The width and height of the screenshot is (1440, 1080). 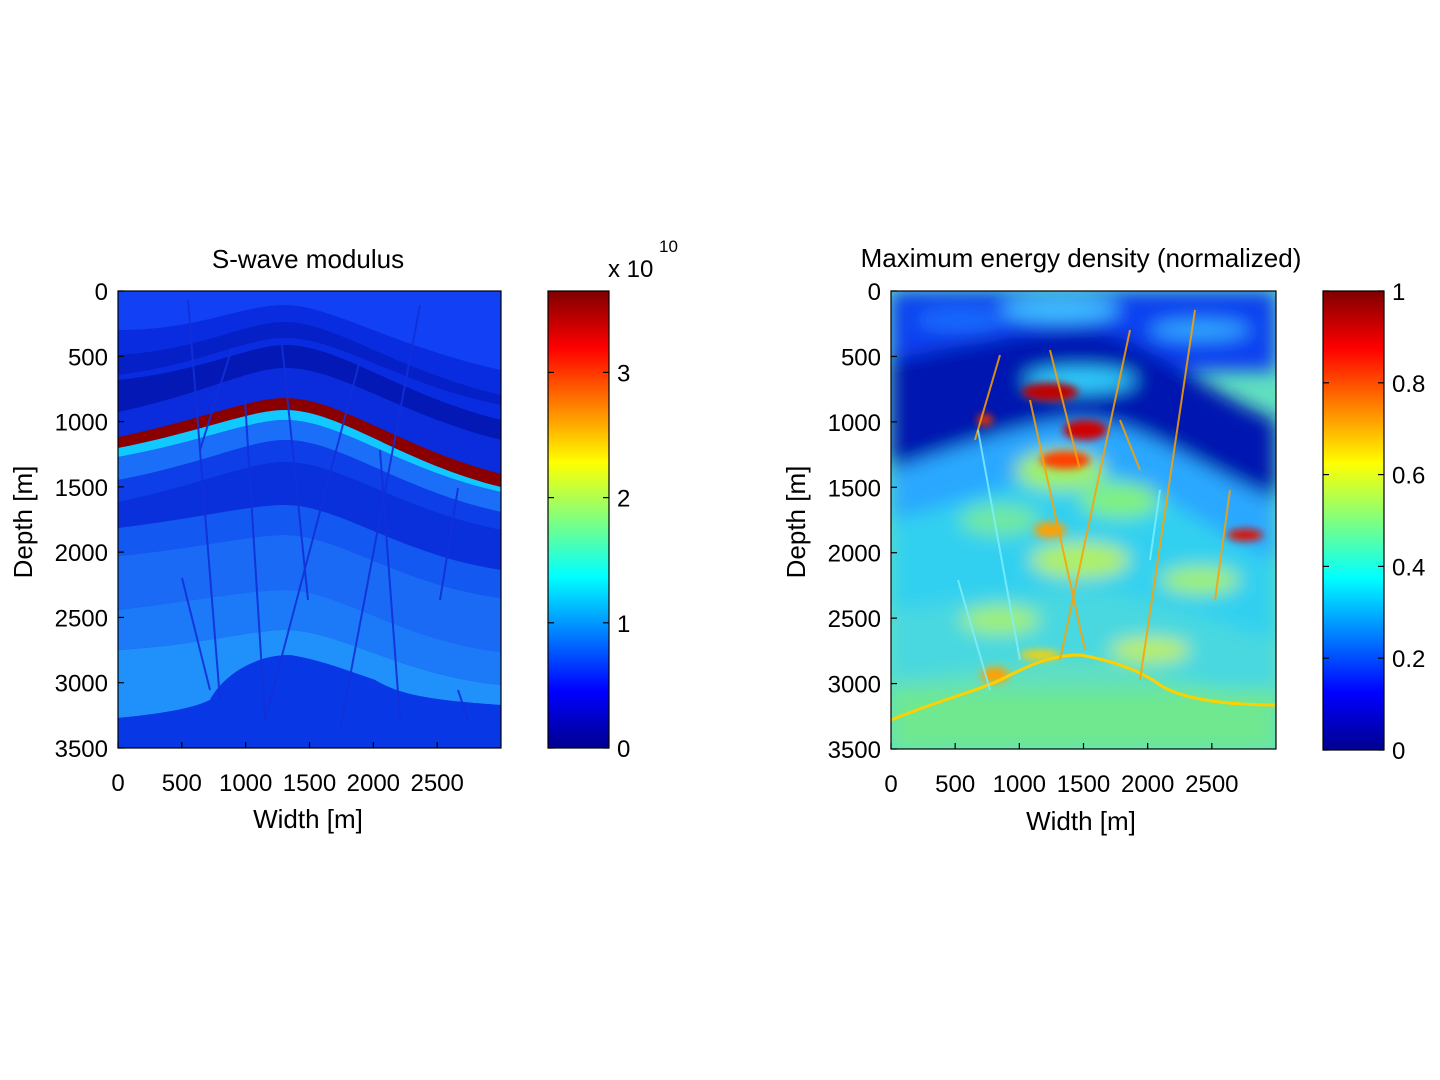 What do you see at coordinates (1081, 821) in the screenshot?
I see `energy-xlabel: Width [m]` at bounding box center [1081, 821].